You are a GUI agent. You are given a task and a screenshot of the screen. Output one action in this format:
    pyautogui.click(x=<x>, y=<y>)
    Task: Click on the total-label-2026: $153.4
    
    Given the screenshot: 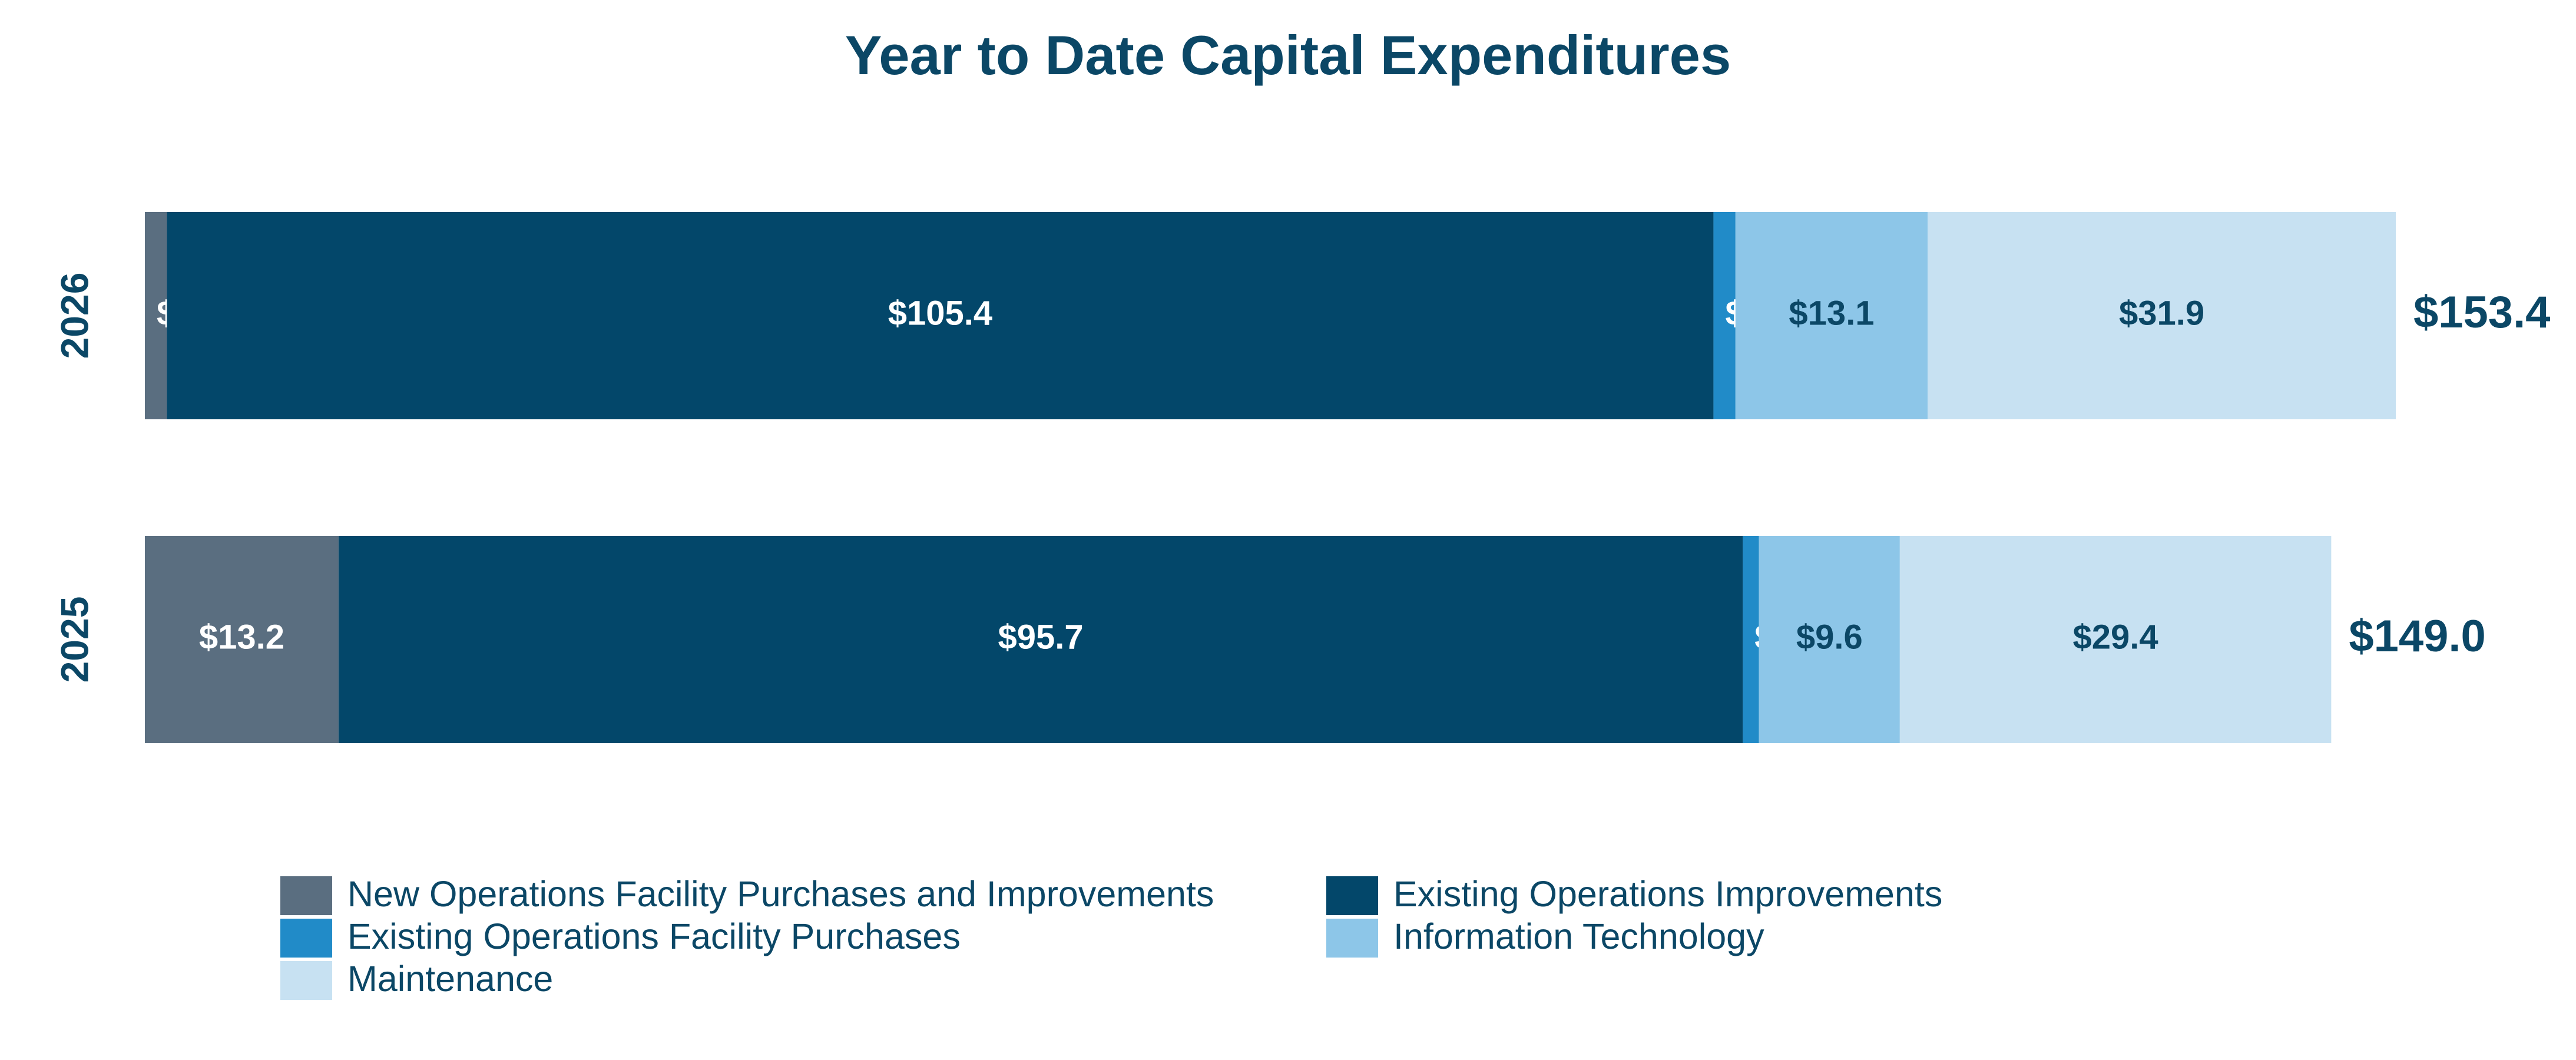 What is the action you would take?
    pyautogui.click(x=2481, y=312)
    